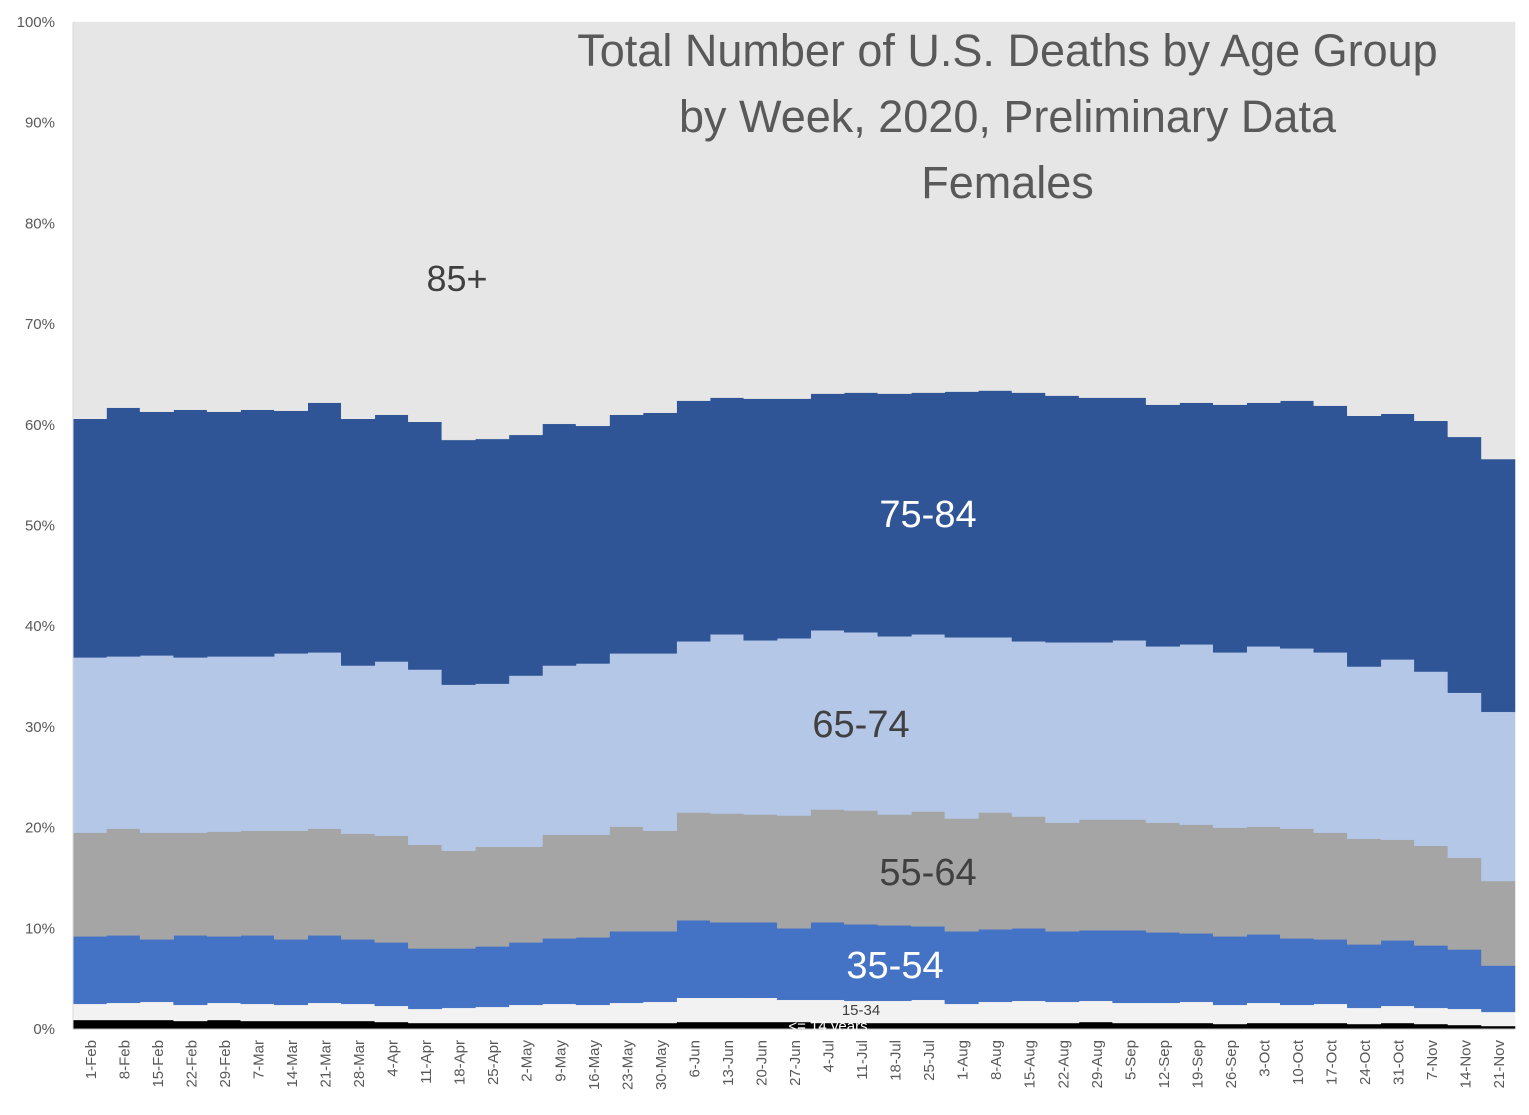 This screenshot has height=1115, width=1529. Describe the element at coordinates (594, 1065) in the screenshot. I see `x-tick-label: 16-May` at that location.